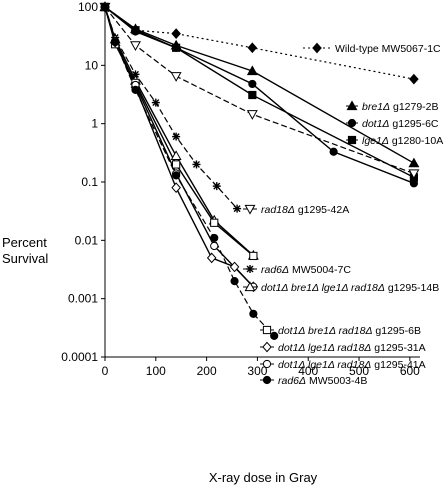 The width and height of the screenshot is (448, 490). What do you see at coordinates (250, 209) in the screenshot?
I see `legend-marker-rad18` at bounding box center [250, 209].